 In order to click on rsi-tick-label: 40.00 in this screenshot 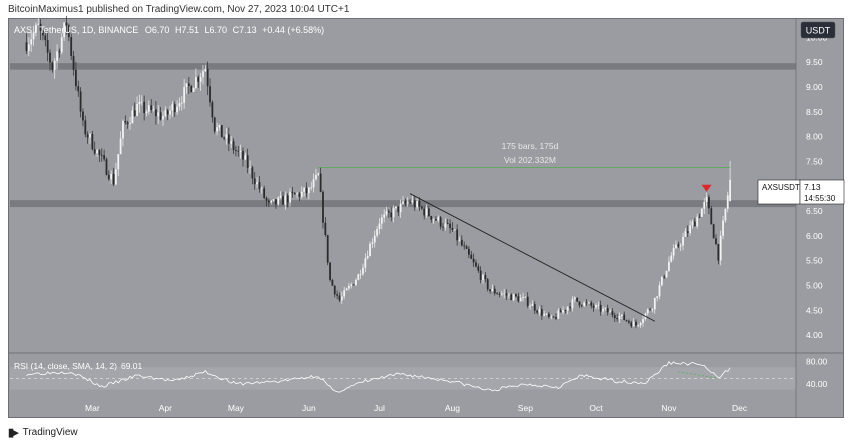, I will do `click(817, 384)`.